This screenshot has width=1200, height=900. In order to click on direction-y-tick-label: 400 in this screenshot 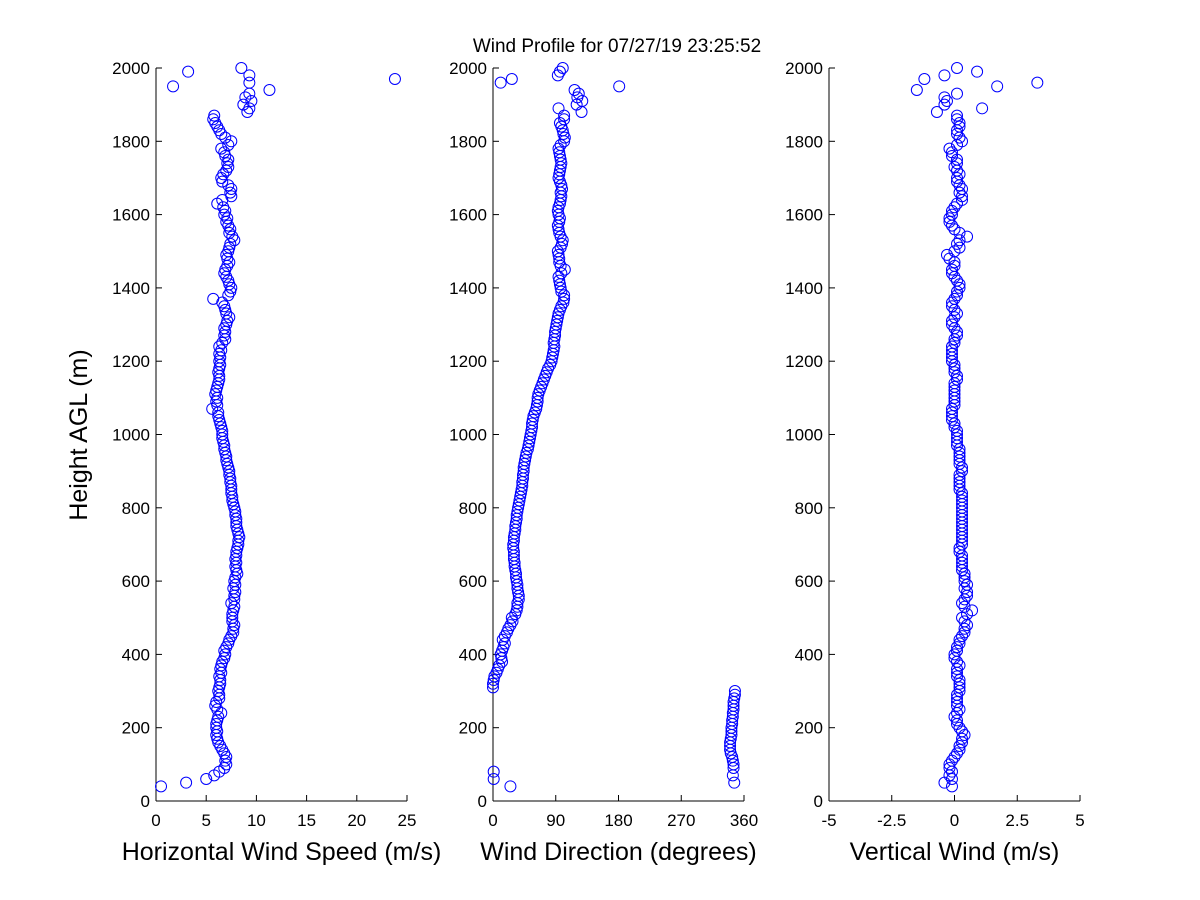, I will do `click(473, 654)`.